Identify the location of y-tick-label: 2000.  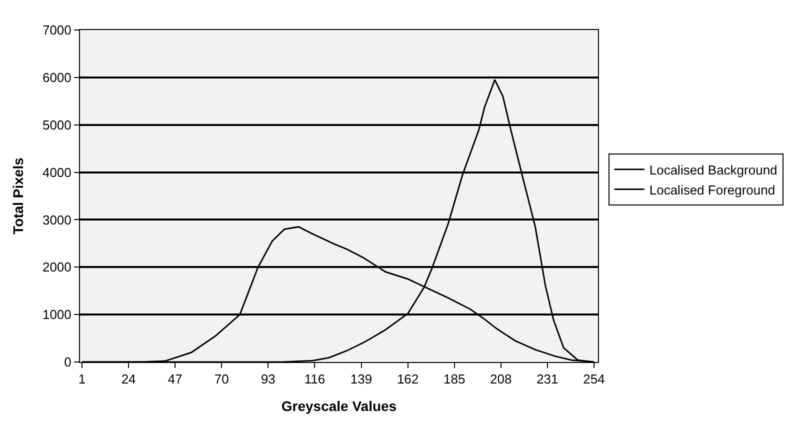
(57, 267).